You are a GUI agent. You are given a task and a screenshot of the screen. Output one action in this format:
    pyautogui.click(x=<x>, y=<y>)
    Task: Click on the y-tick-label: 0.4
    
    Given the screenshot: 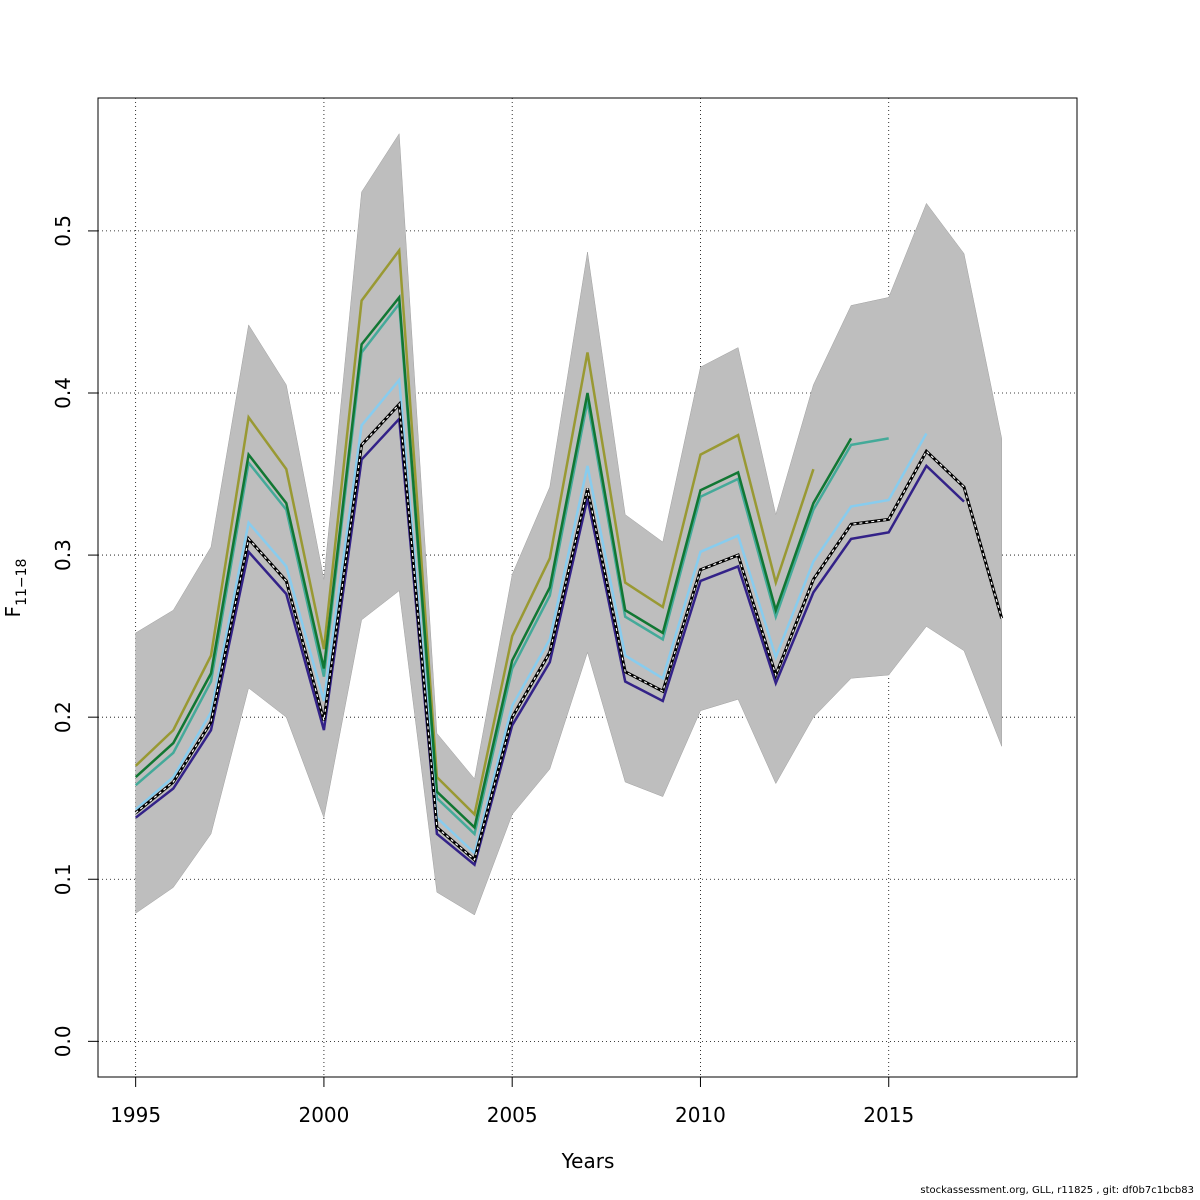 What is the action you would take?
    pyautogui.click(x=63, y=393)
    